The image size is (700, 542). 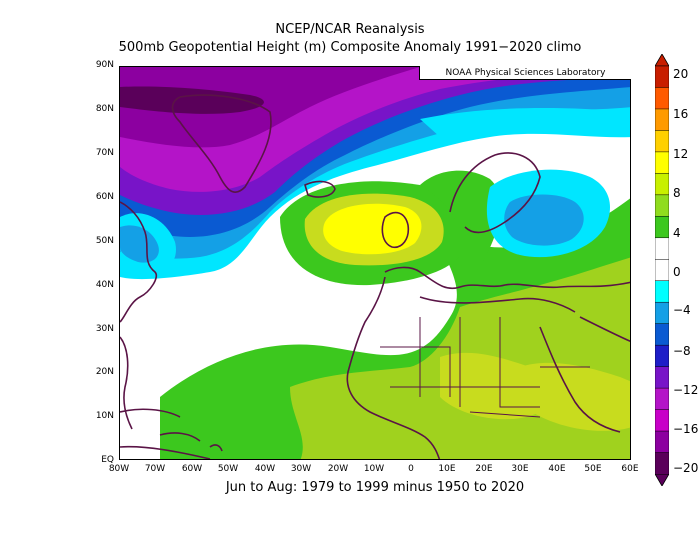 I want to click on lon-label: 70W, so click(x=155, y=469).